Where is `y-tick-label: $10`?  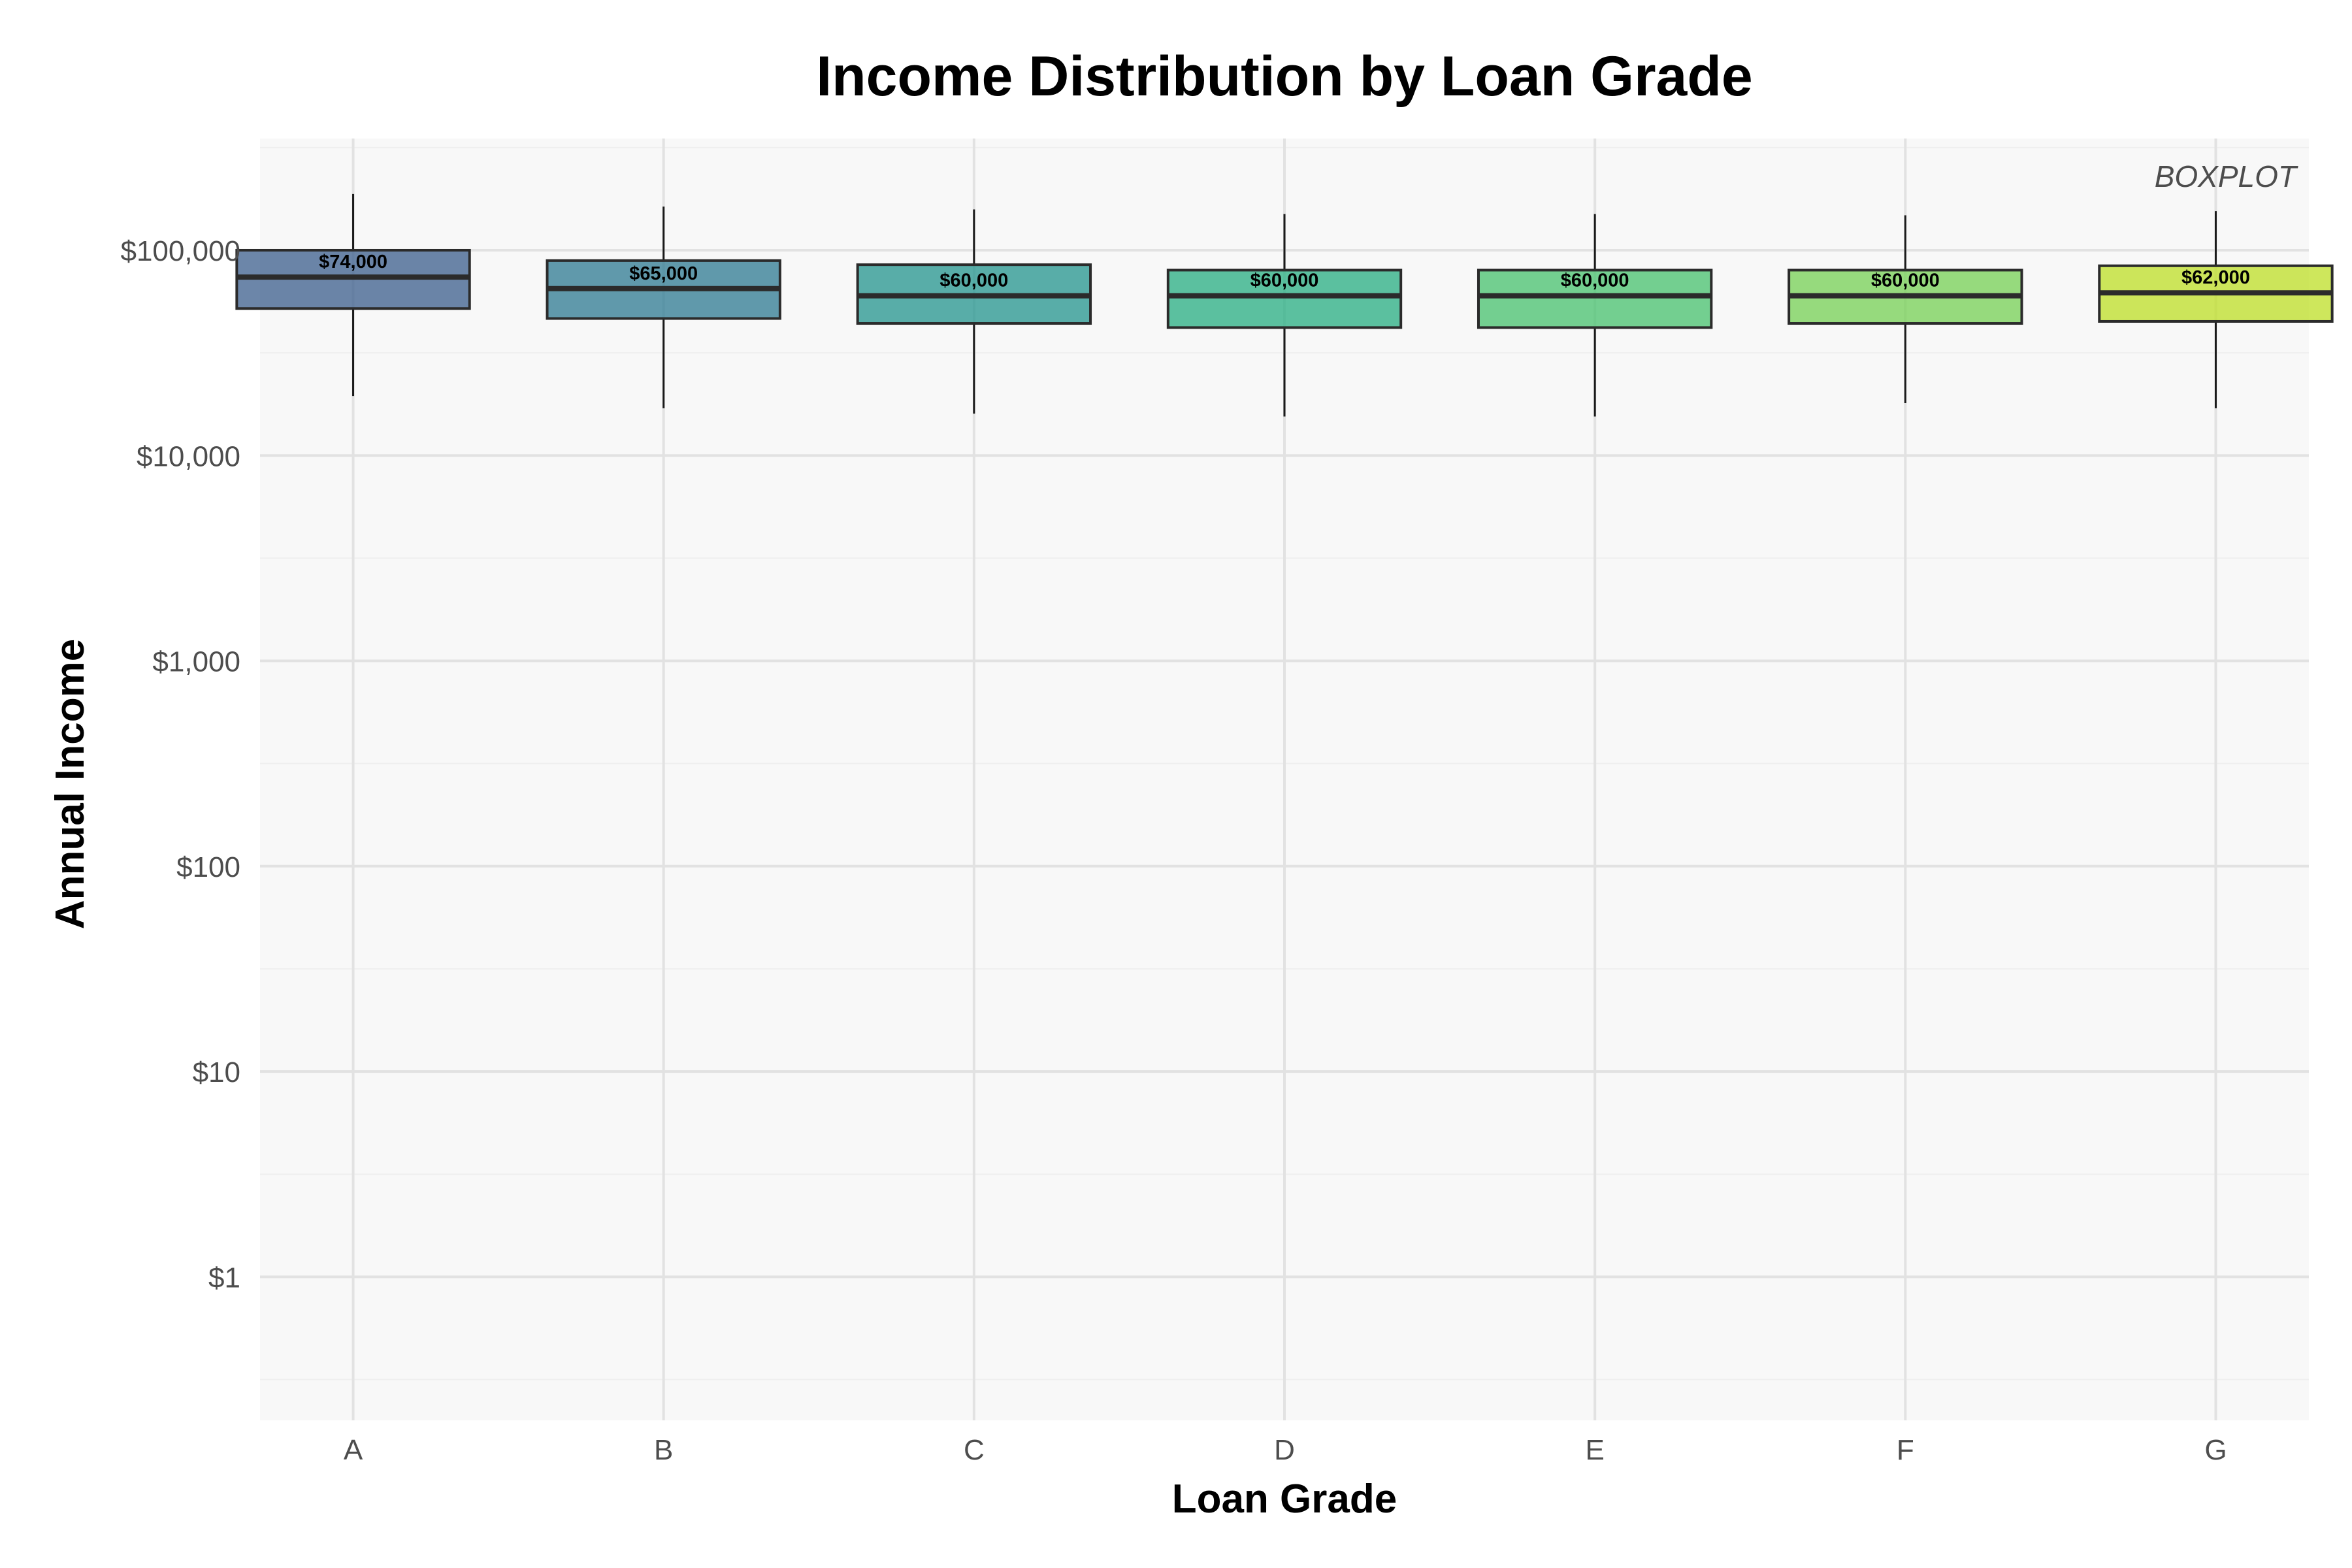
y-tick-label: $10 is located at coordinates (216, 1072).